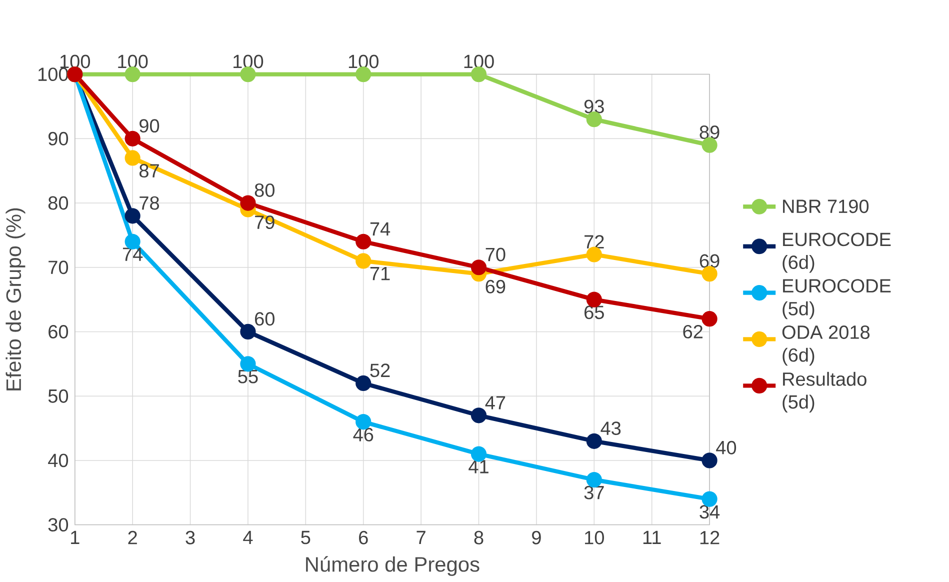  What do you see at coordinates (363, 538) in the screenshot?
I see `x-tick-label: 6` at bounding box center [363, 538].